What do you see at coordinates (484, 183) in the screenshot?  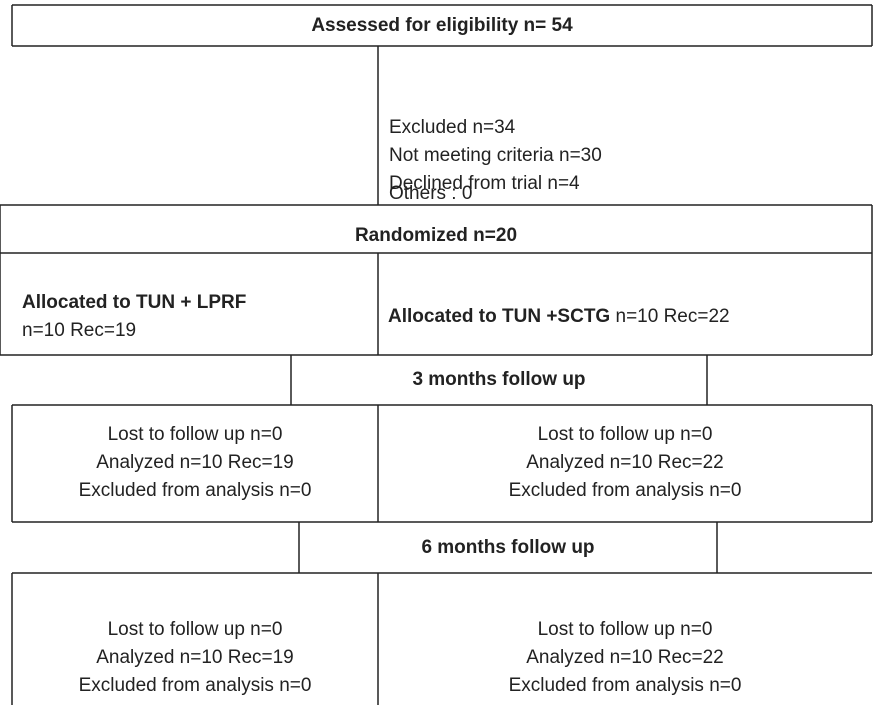 I see `excluded-line: Declined from trial n=4` at bounding box center [484, 183].